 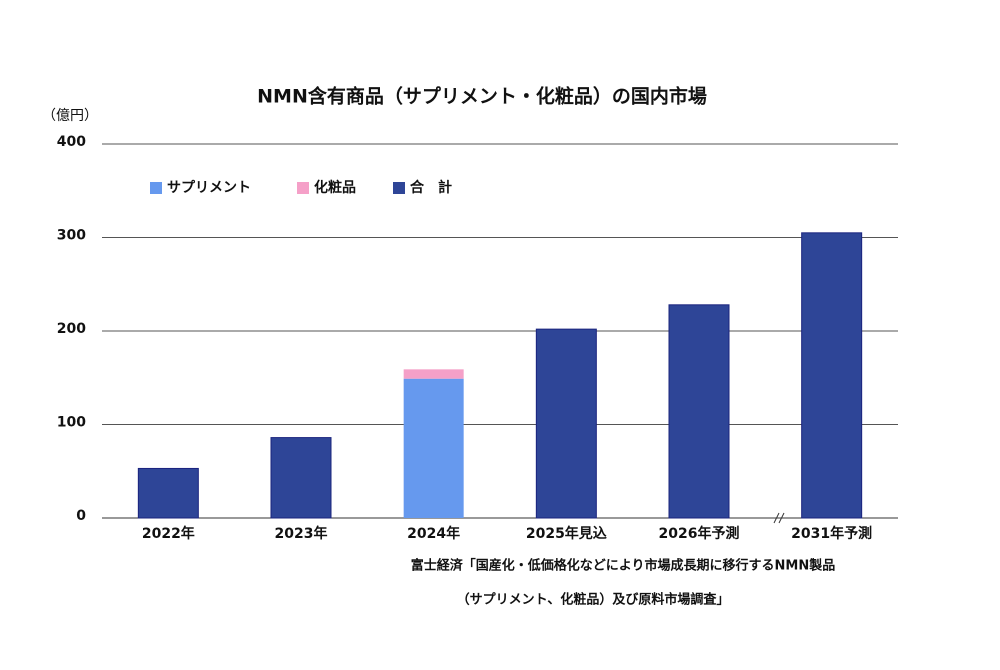 What do you see at coordinates (71, 142) in the screenshot?
I see `y-tick-label: 400` at bounding box center [71, 142].